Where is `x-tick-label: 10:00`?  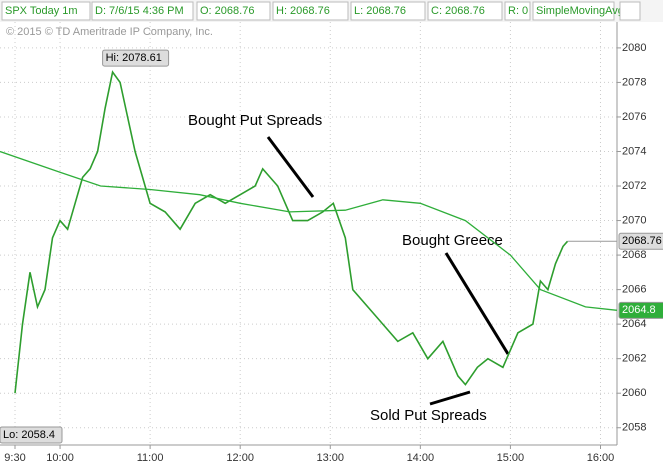
x-tick-label: 10:00 is located at coordinates (60, 458).